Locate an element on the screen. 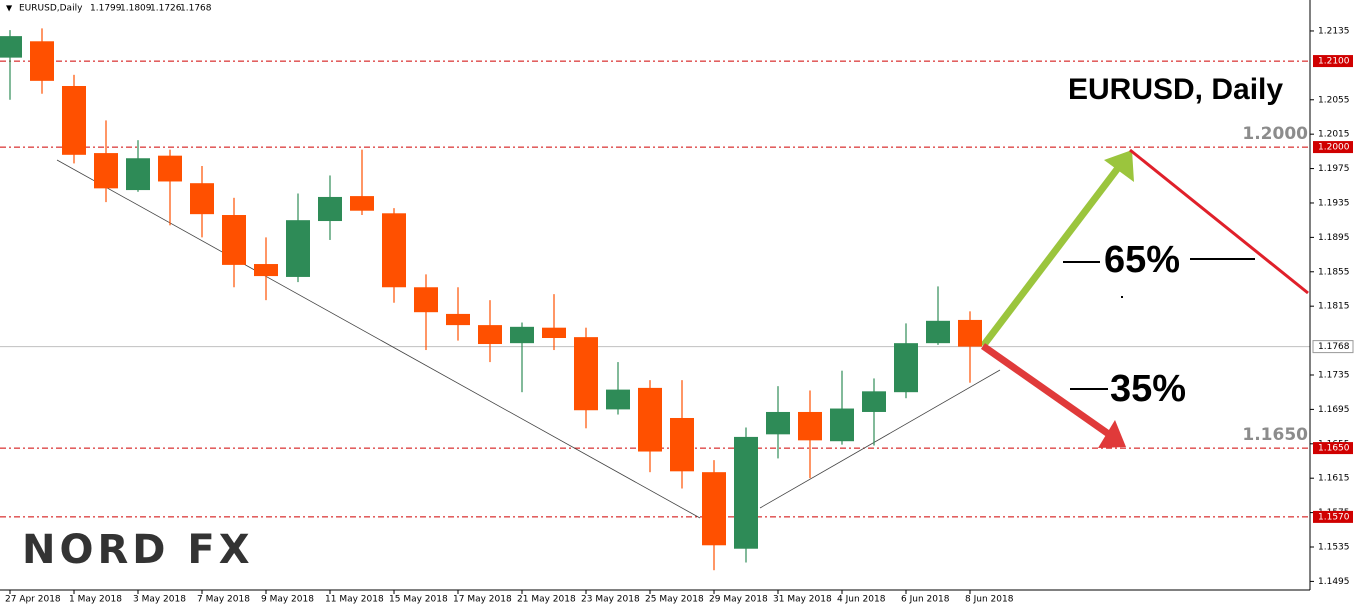 The width and height of the screenshot is (1355, 609). level-label: 1.1650 is located at coordinates (1334, 449).